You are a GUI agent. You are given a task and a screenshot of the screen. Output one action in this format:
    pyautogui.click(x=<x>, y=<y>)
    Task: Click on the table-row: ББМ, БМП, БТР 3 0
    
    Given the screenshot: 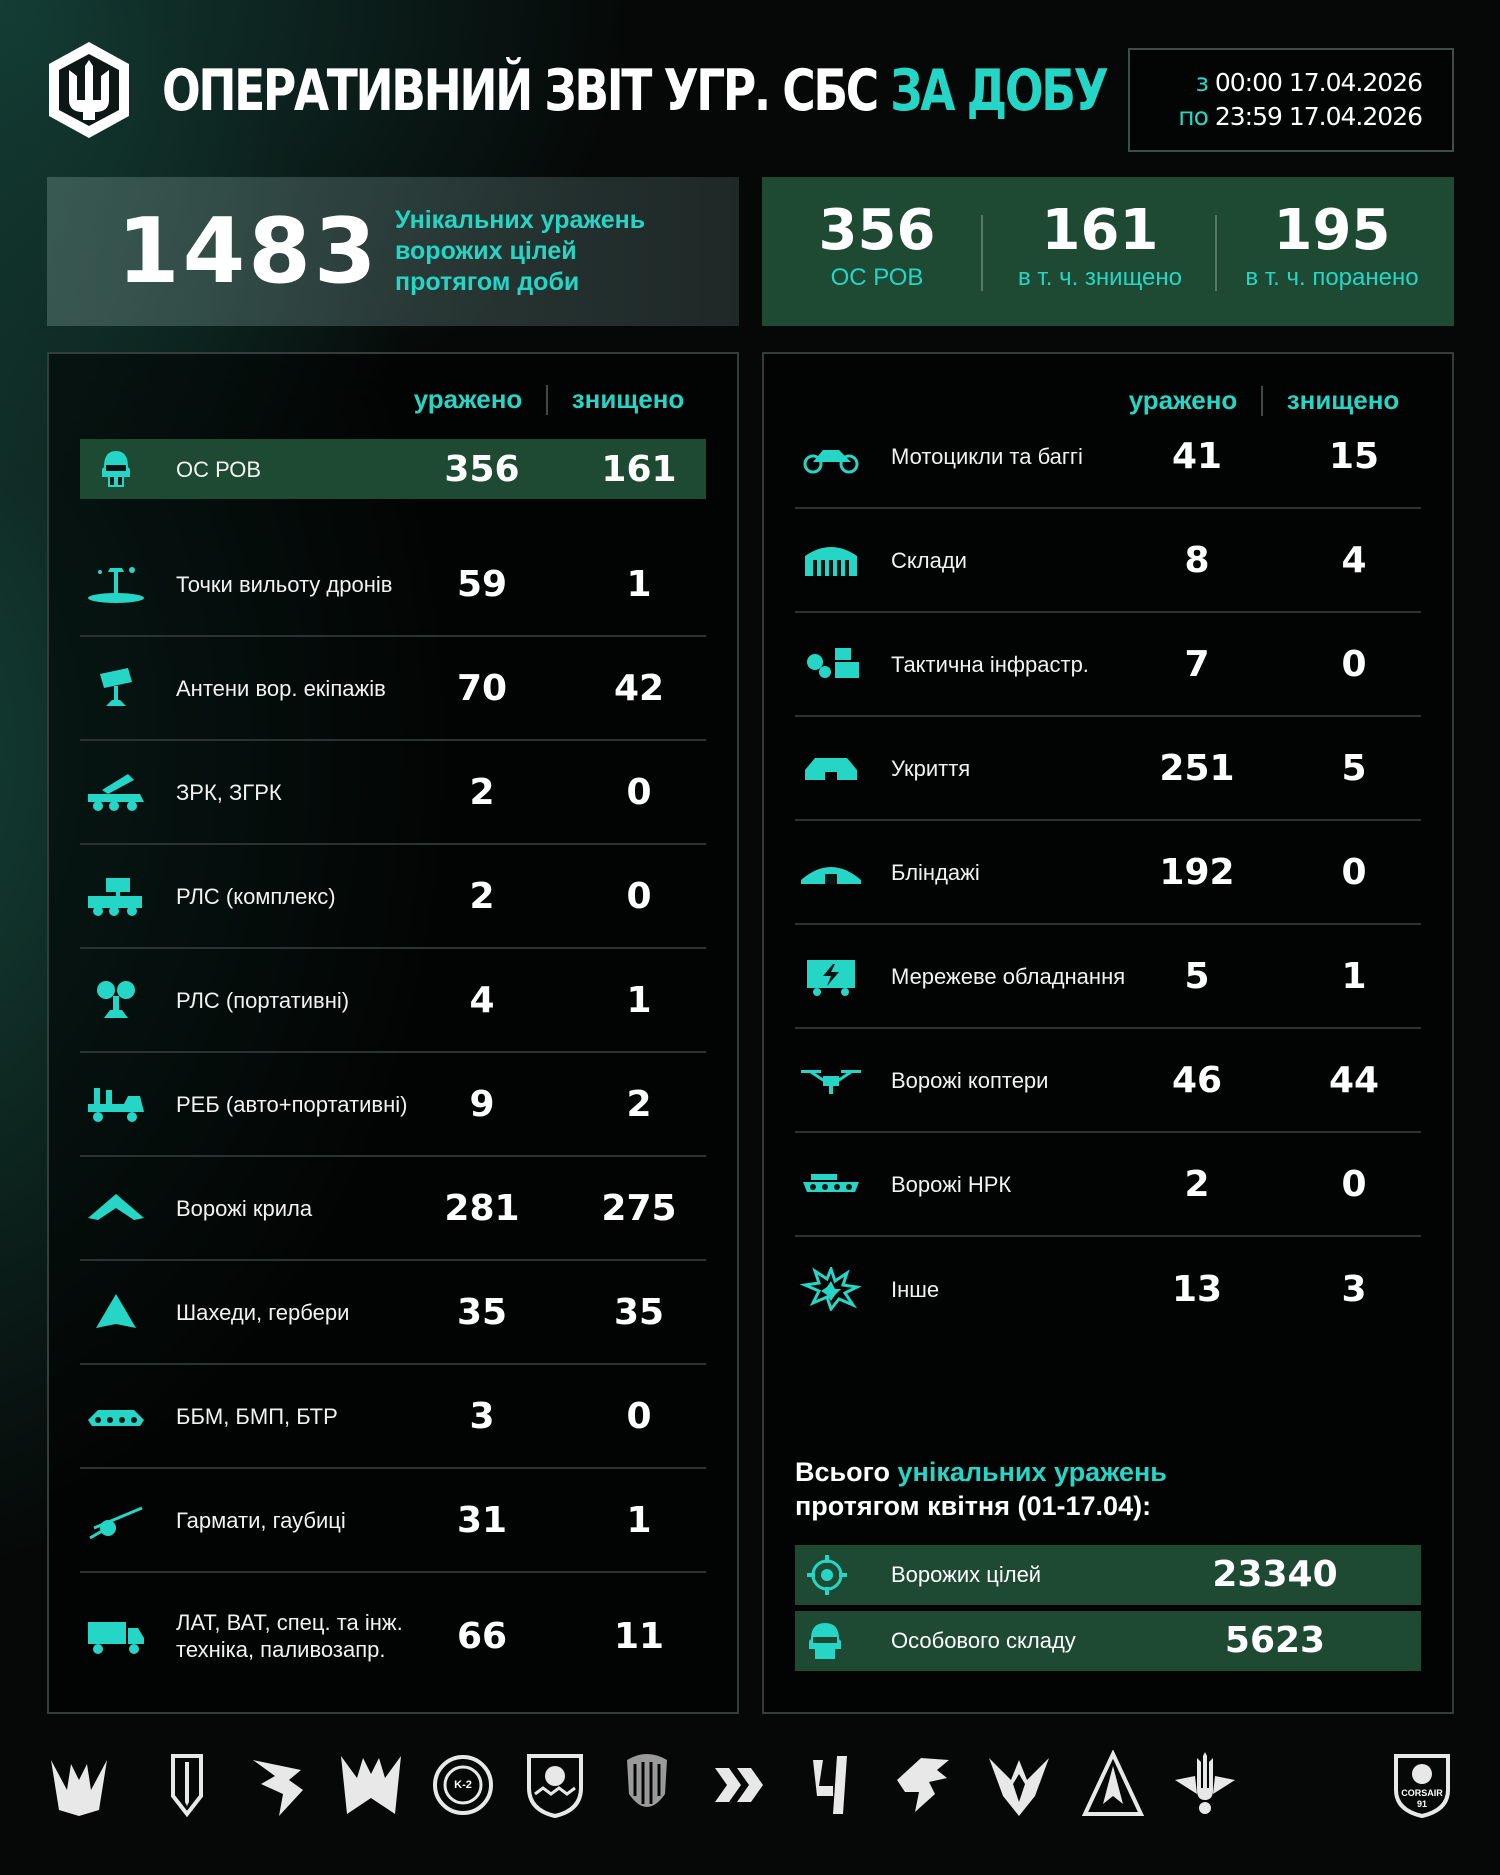 What is the action you would take?
    pyautogui.click(x=393, y=1417)
    